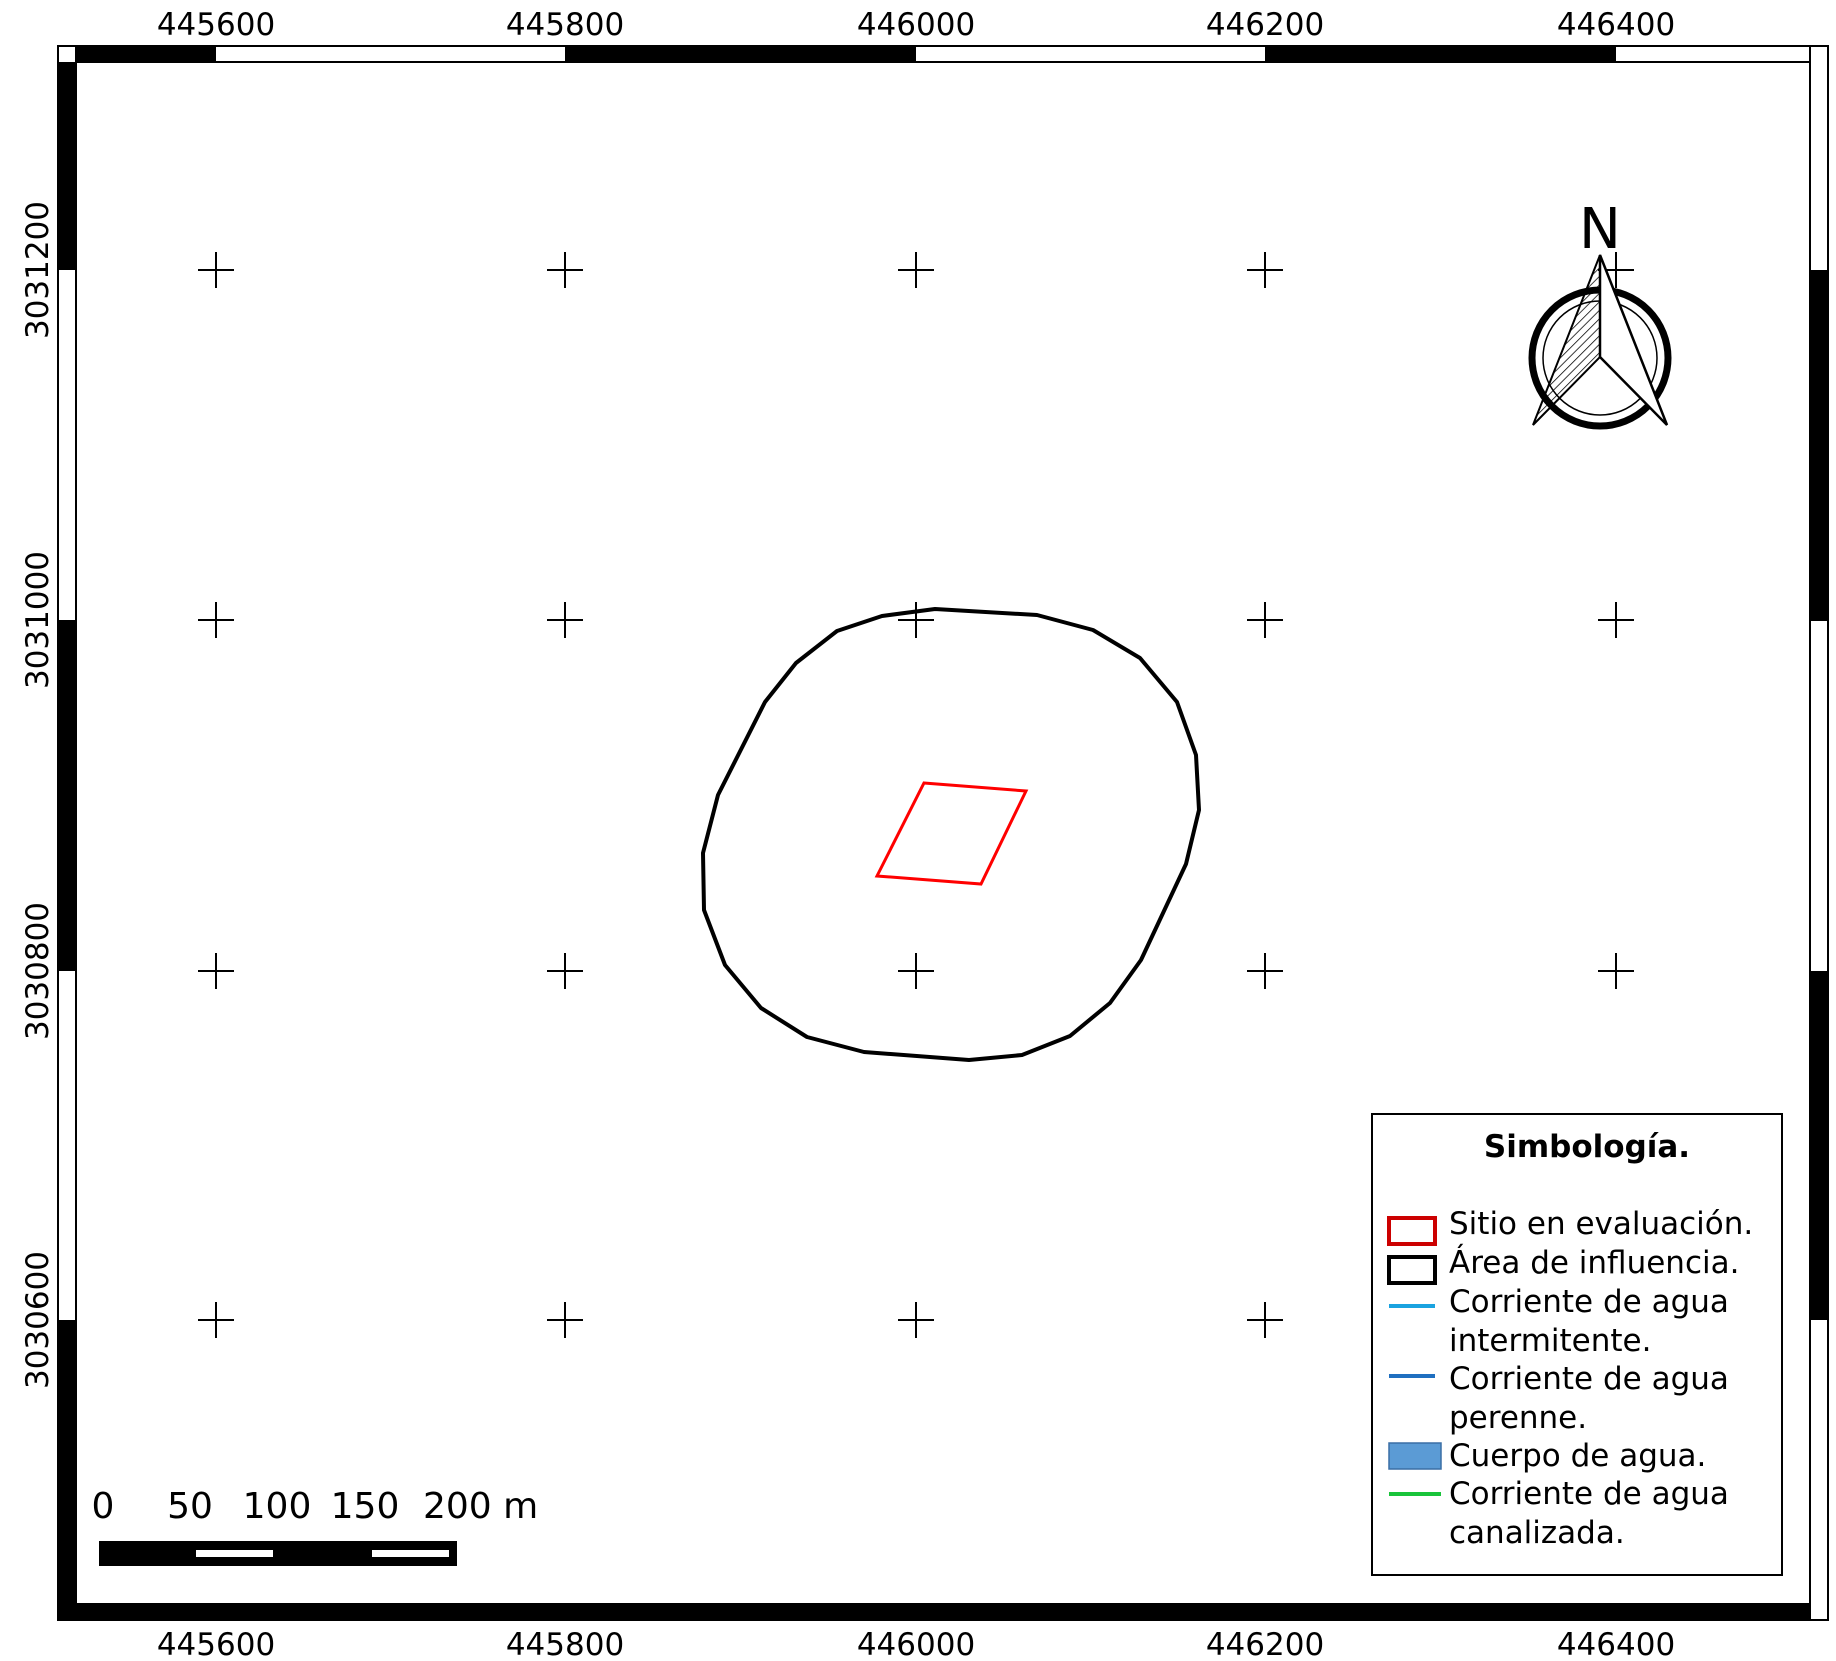 The image size is (1836, 1661). What do you see at coordinates (38, 795) in the screenshot?
I see `y-coord-labels: 3031200 3031000 3030800 3030600` at bounding box center [38, 795].